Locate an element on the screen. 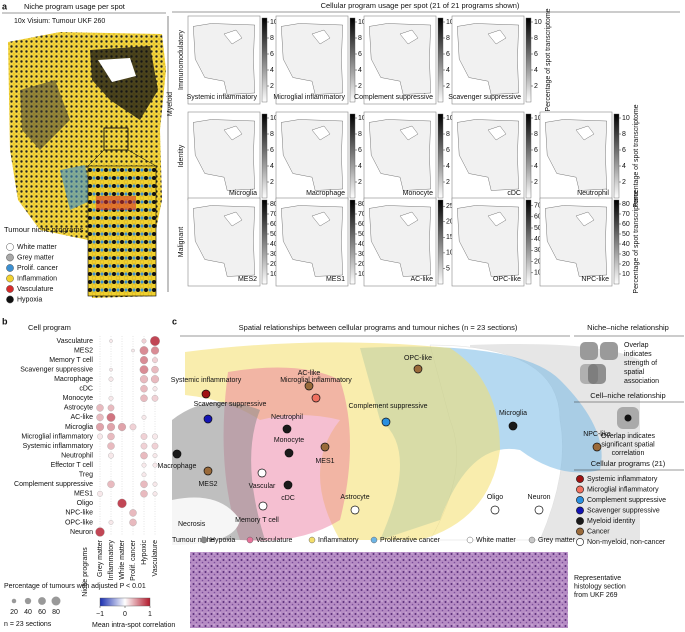  colorbar-title: Percentage of spot transcriptome is located at coordinates (548, 59).